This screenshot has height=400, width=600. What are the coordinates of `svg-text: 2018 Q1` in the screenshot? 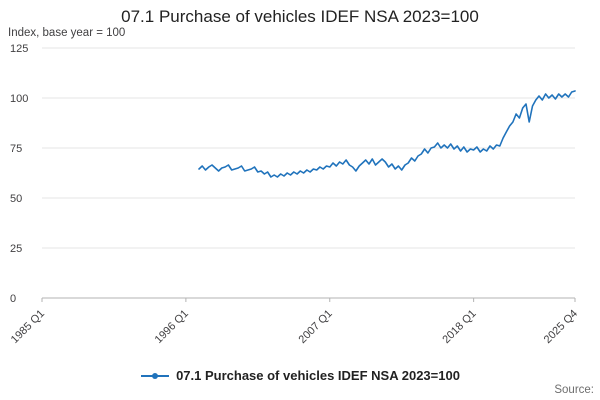 It's located at (459, 327).